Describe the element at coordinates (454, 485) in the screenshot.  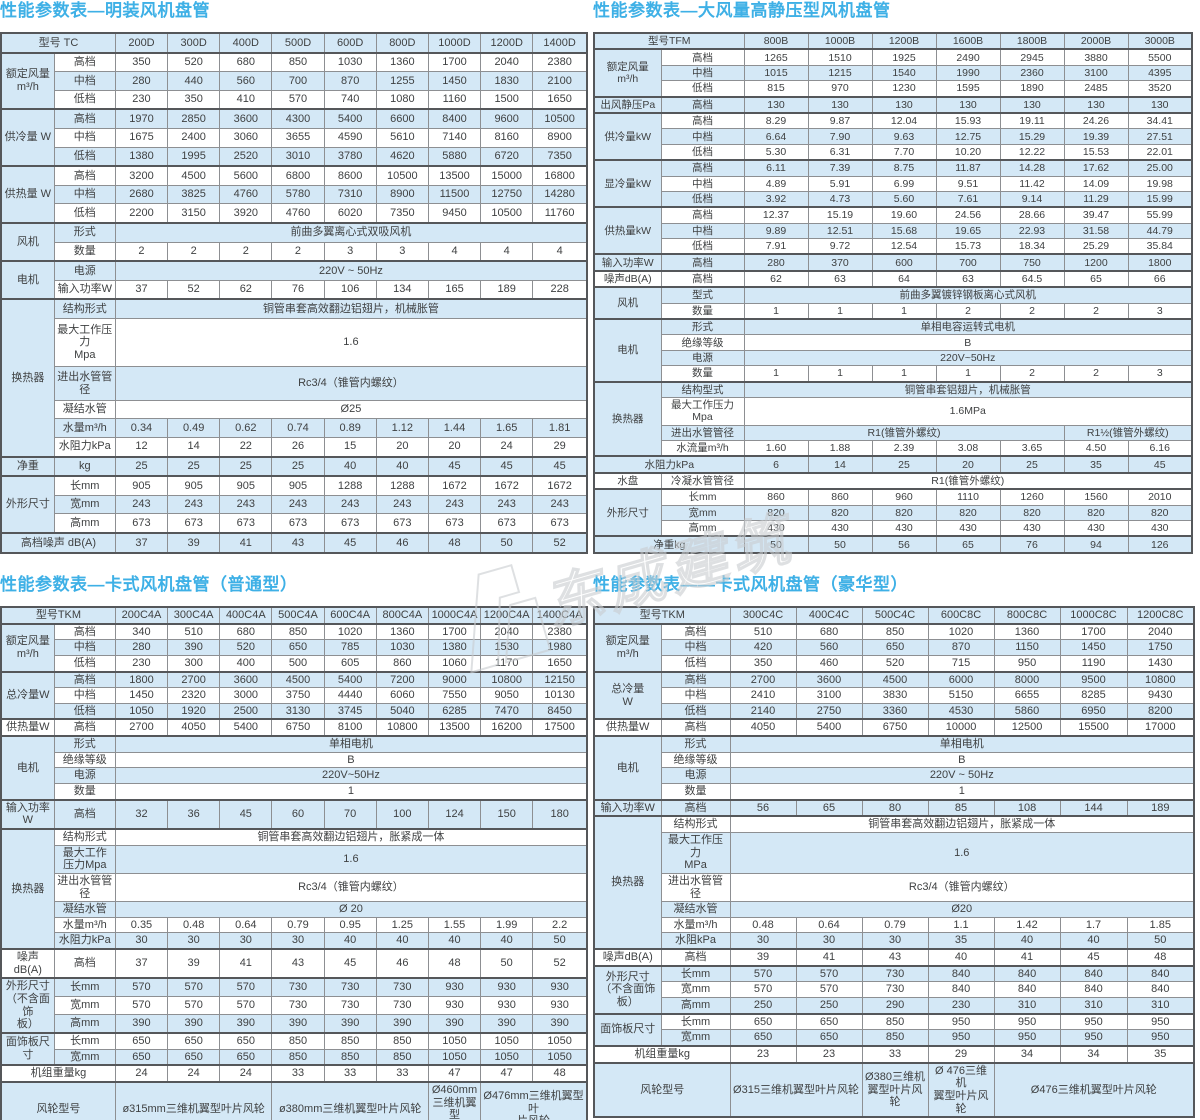
I see `table-cell: 1672` at that location.